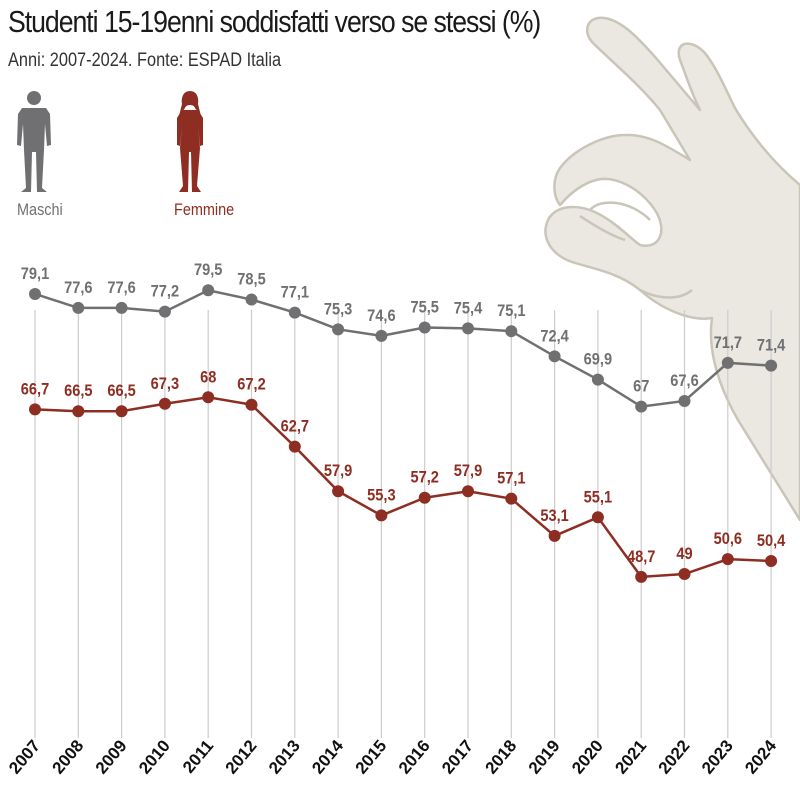  I want to click on data-label-femmine-2009: 66,5, so click(121, 391).